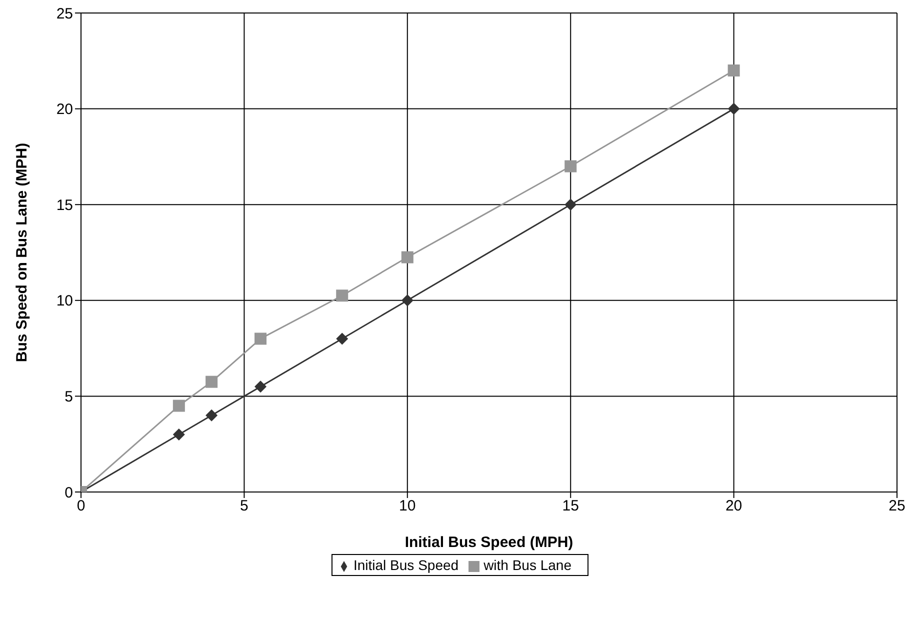 This screenshot has height=628, width=912. Describe the element at coordinates (733, 506) in the screenshot. I see `x-tick-label: 20` at that location.